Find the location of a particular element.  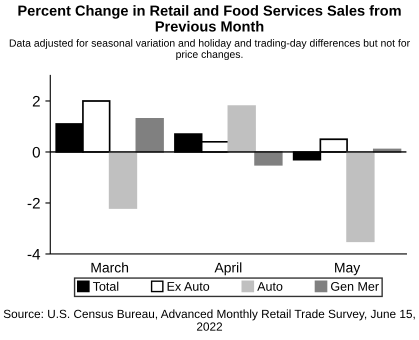

y-tick-label: -2 is located at coordinates (34, 203).